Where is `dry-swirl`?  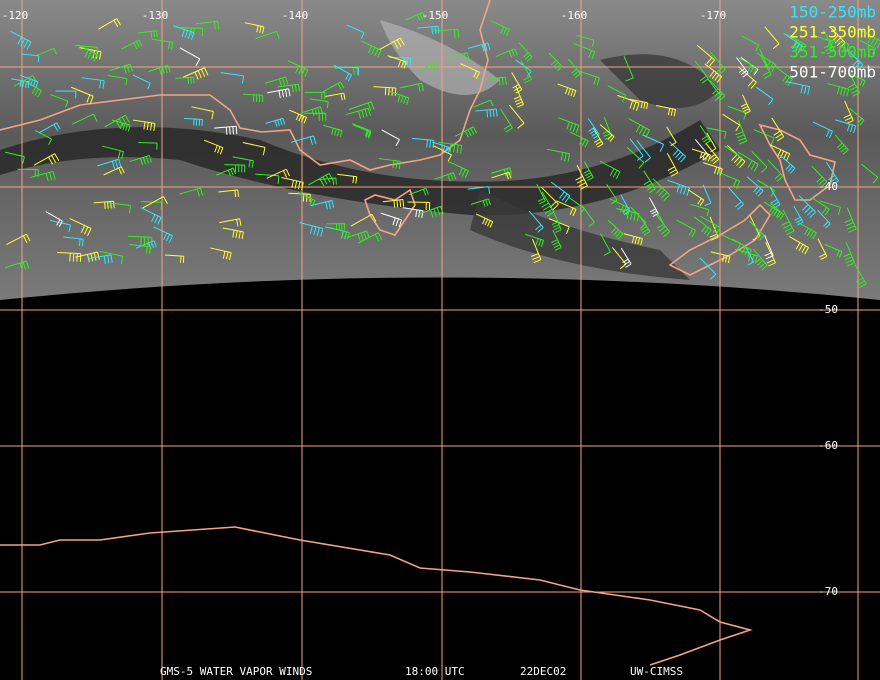
dry-swirl is located at coordinates (660, 81).